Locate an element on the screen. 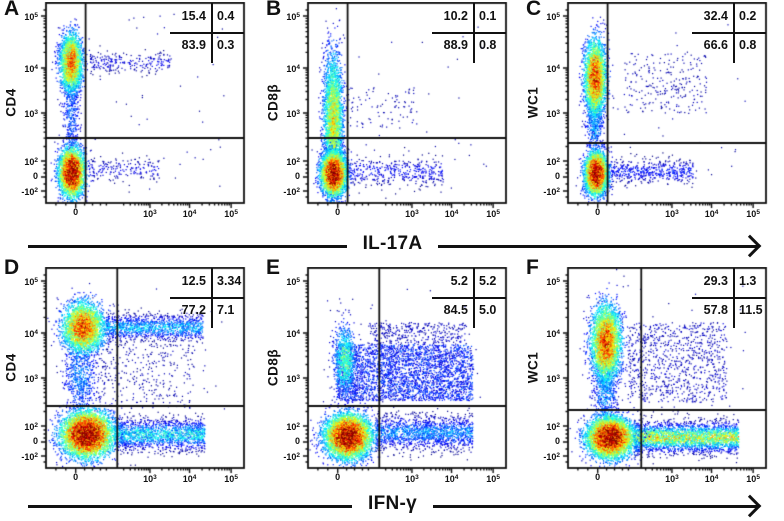  x-axis-arrow-ifng: IFN-γ is located at coordinates (395, 505).